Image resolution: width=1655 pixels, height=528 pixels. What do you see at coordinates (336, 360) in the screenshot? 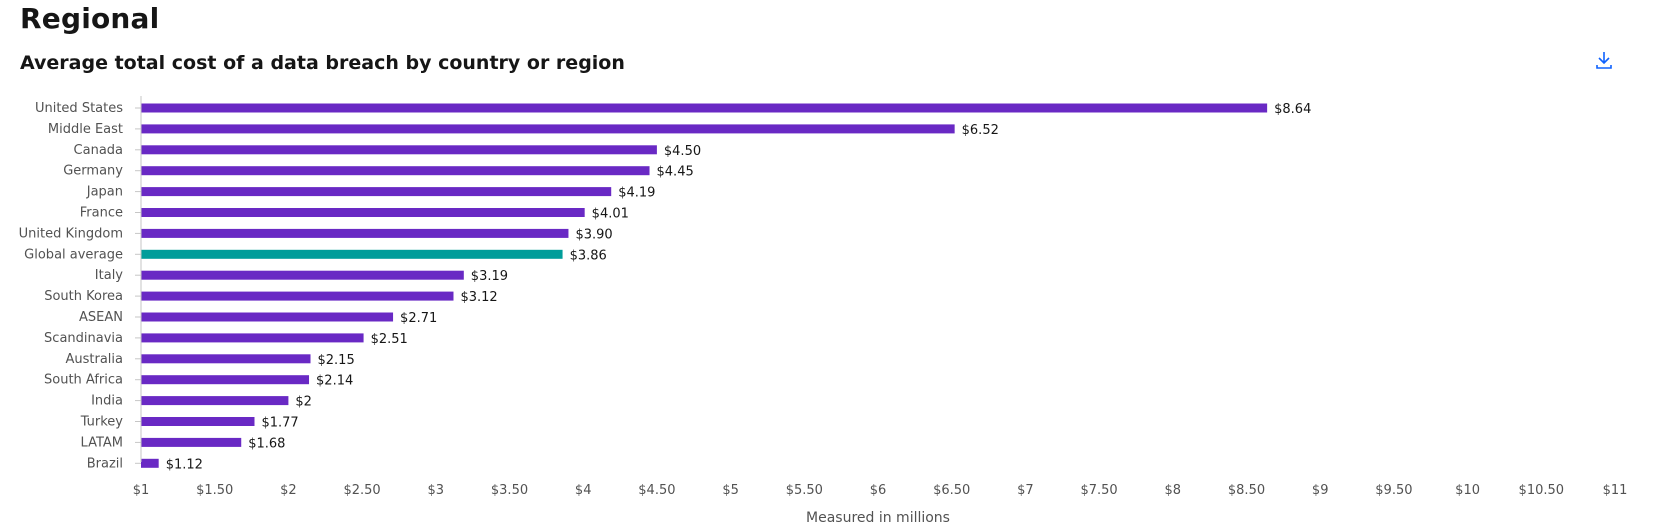
I see `bar-value-label: $2.15` at bounding box center [336, 360].